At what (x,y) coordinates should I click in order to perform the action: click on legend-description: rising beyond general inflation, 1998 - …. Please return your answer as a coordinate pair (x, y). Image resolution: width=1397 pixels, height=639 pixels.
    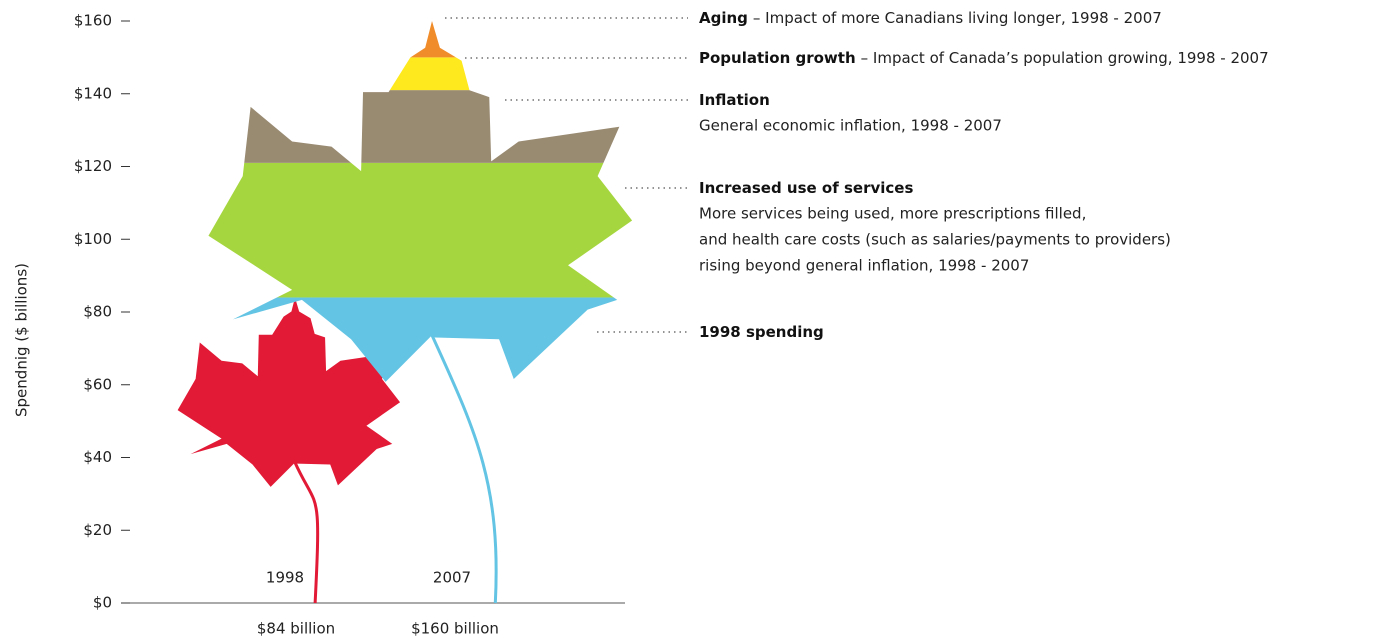
    Looking at the image, I should click on (864, 266).